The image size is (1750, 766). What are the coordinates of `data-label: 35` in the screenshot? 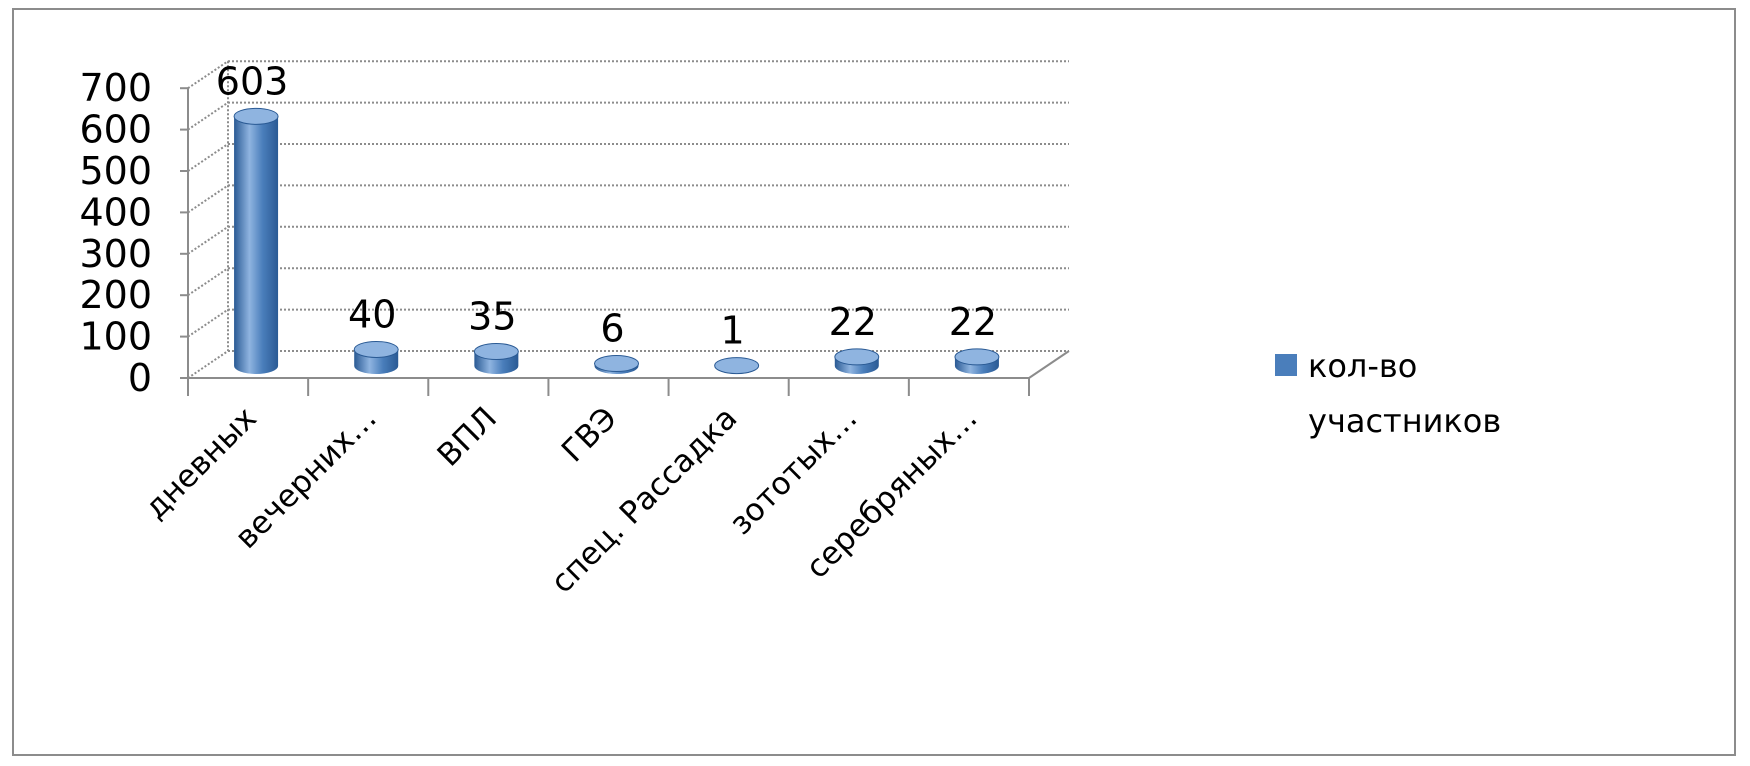 It's located at (492, 317).